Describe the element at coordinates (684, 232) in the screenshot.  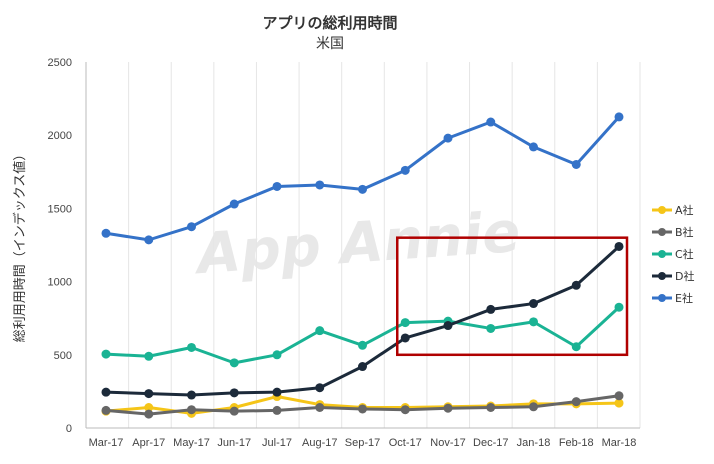
I see `legend-label: B社` at that location.